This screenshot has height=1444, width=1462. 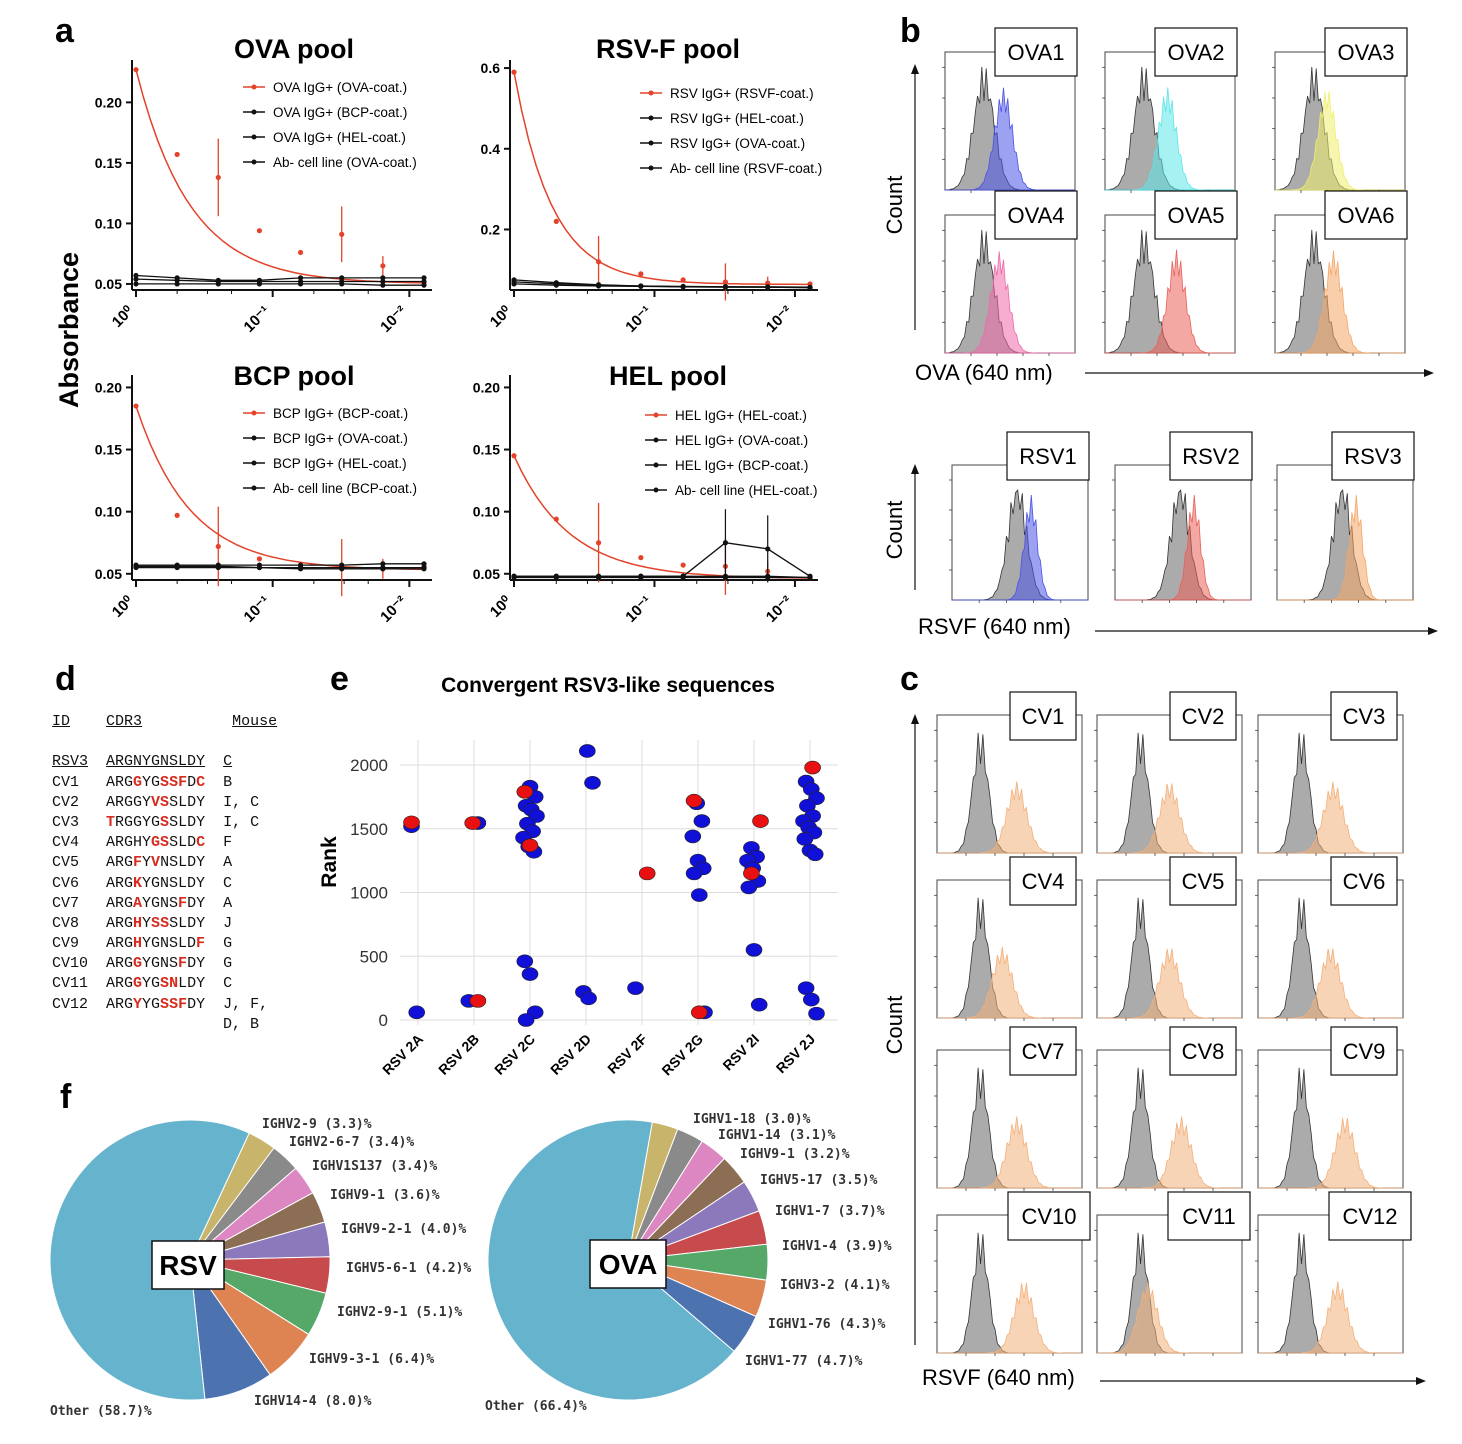 I want to click on pie-label: IGHV1-77 (4.7)%, so click(x=804, y=1361).